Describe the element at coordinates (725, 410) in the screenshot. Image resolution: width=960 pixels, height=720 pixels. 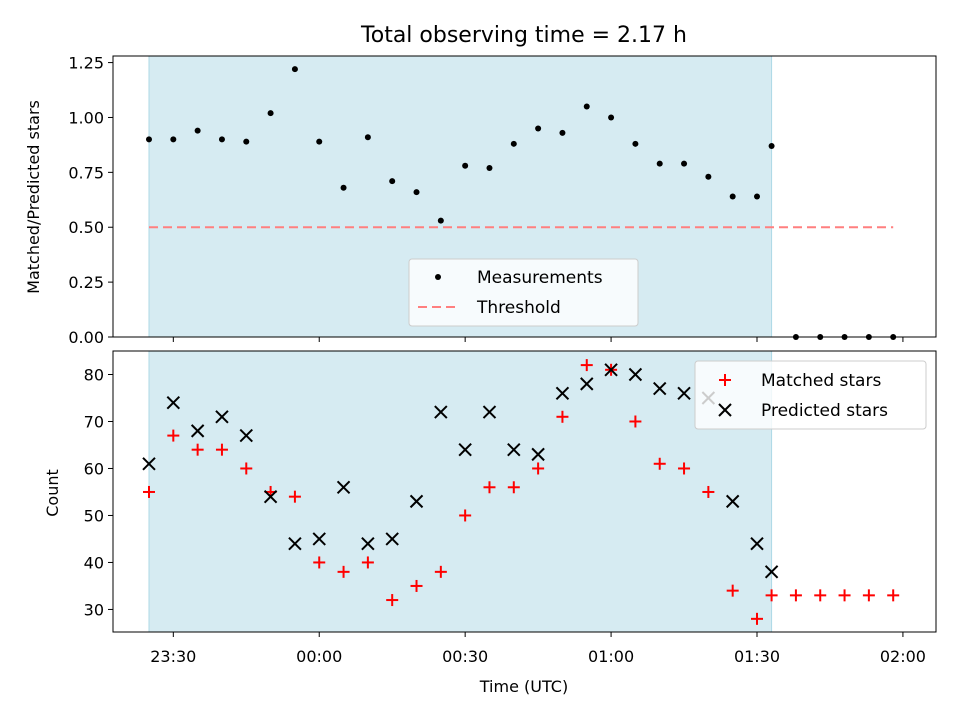
I see `legend-predicted-marker` at that location.